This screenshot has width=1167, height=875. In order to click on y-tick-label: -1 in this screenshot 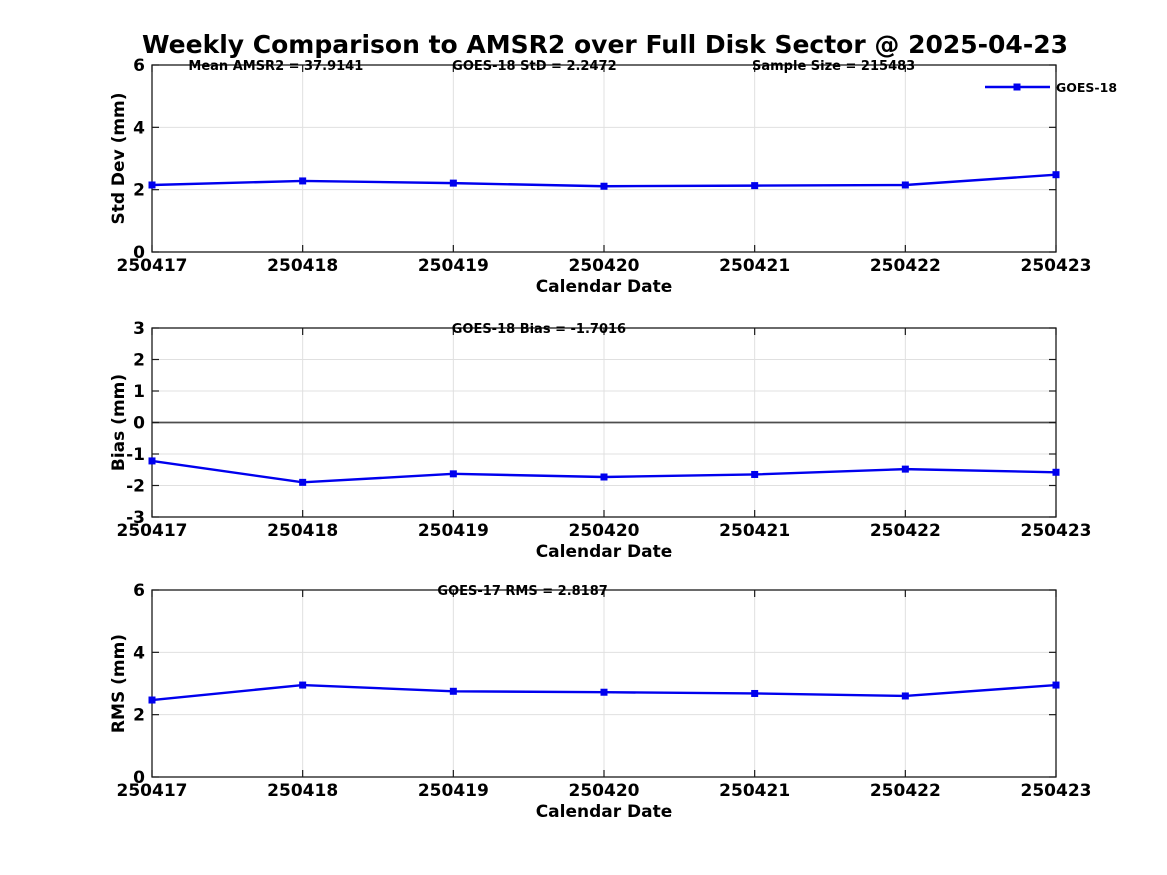, I will do `click(135, 455)`.